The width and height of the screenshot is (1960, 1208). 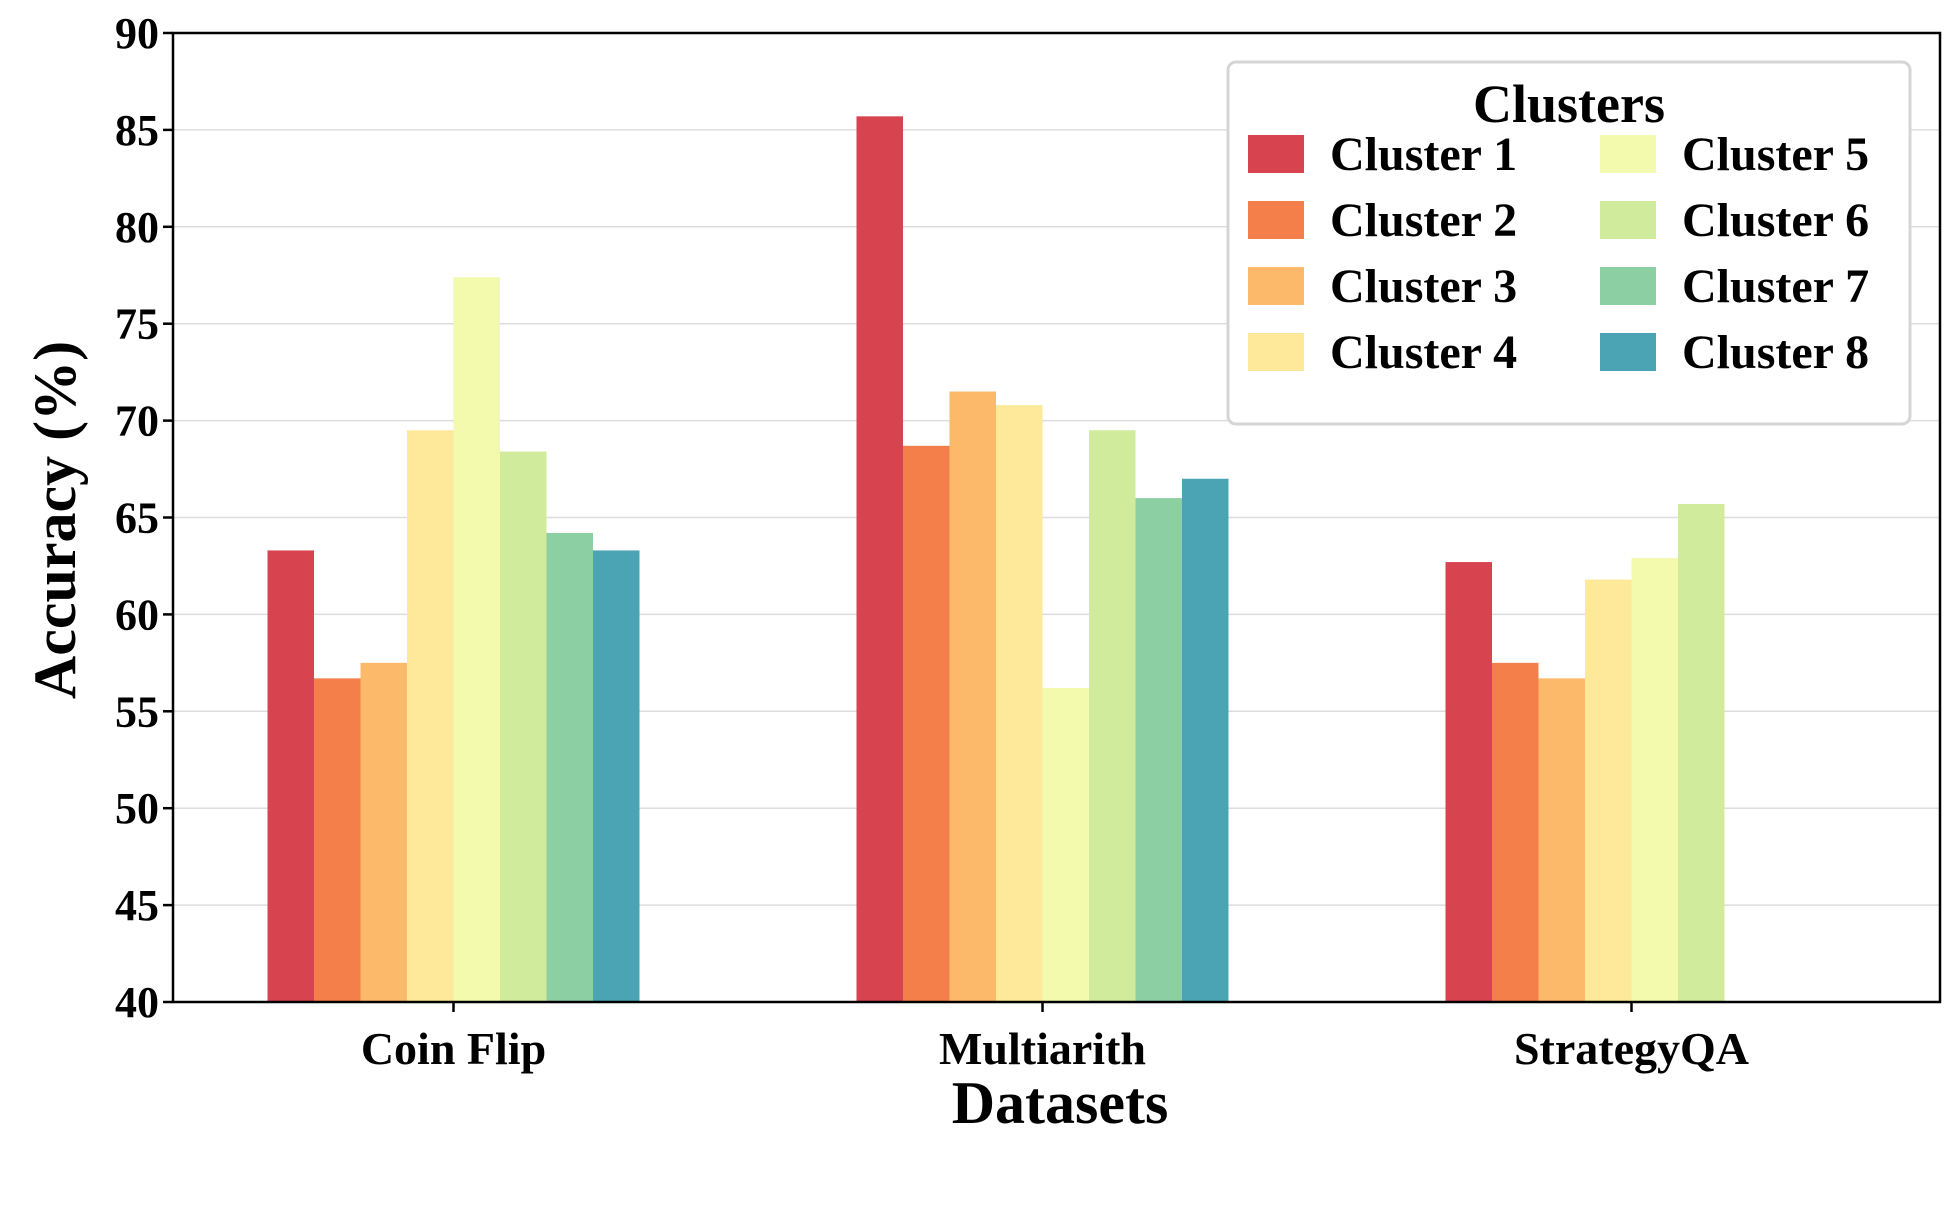 What do you see at coordinates (137, 33) in the screenshot?
I see `y-tick-label: 90` at bounding box center [137, 33].